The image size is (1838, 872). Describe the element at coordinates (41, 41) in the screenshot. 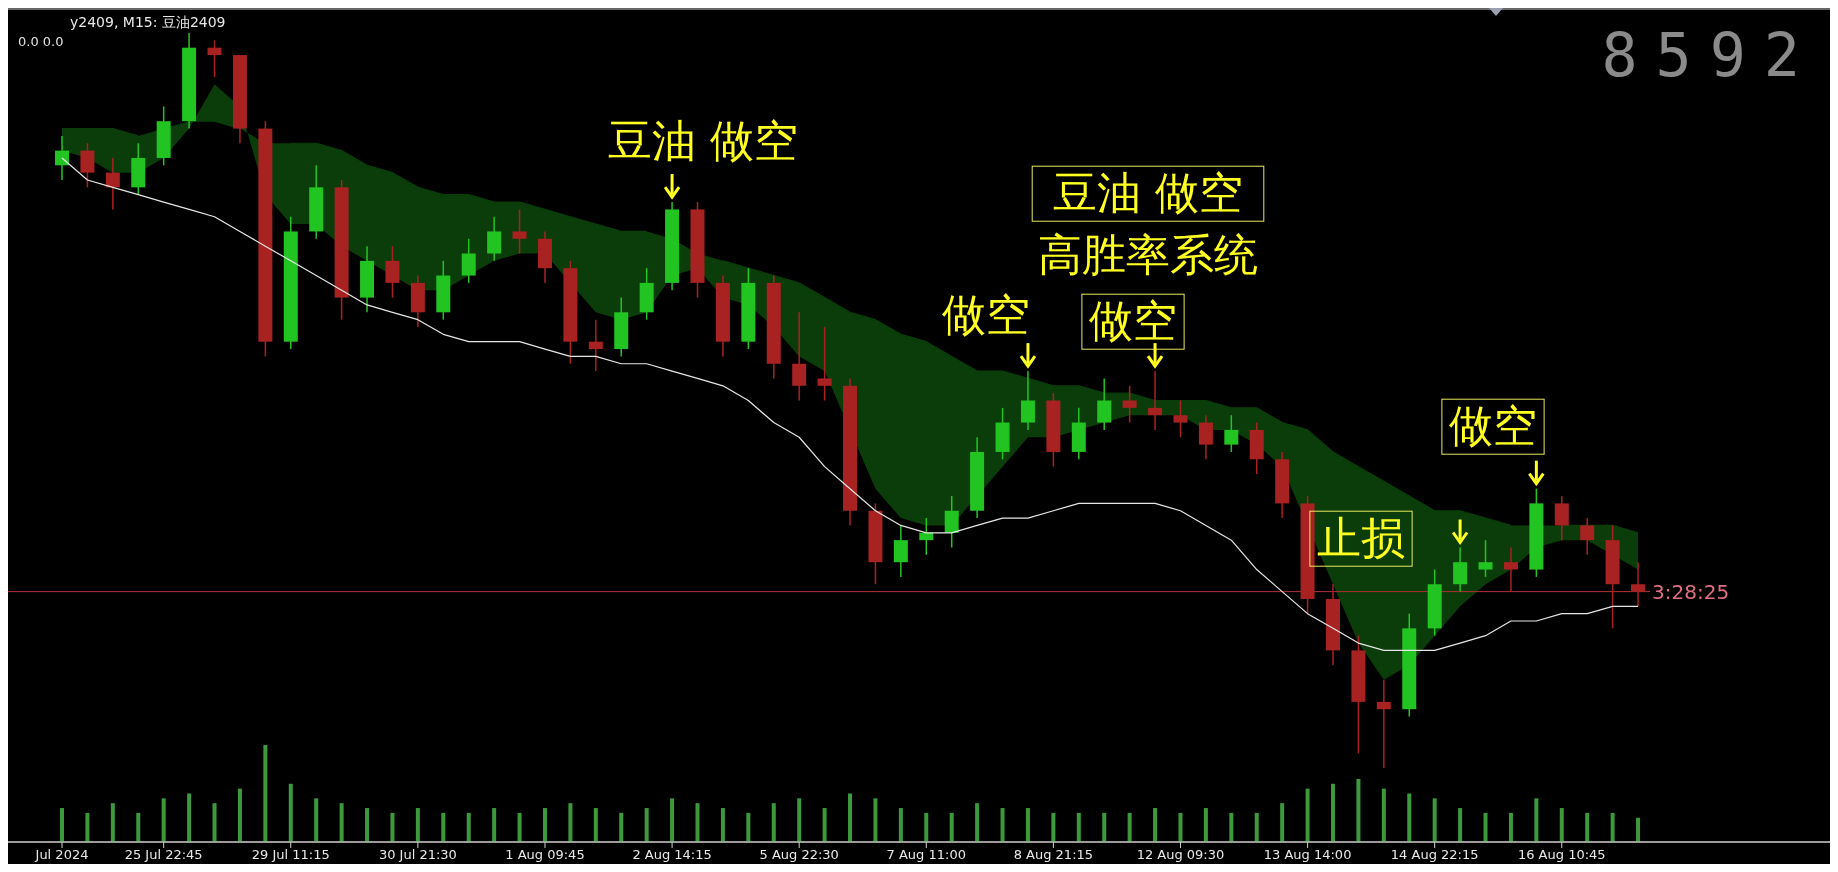

I see `annotation: 0.0 0.0` at that location.